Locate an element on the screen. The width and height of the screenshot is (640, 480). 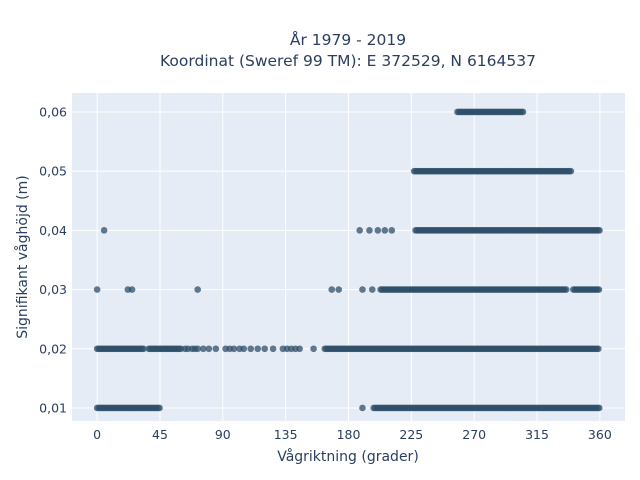
x-tick-label: 270 is located at coordinates (474, 434).